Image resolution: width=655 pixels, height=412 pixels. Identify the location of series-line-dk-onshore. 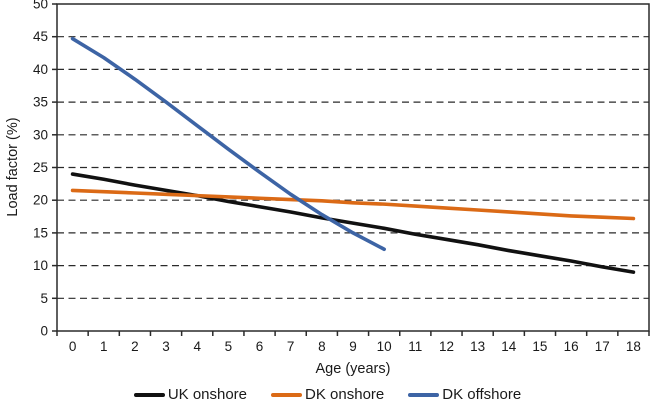
(353, 204).